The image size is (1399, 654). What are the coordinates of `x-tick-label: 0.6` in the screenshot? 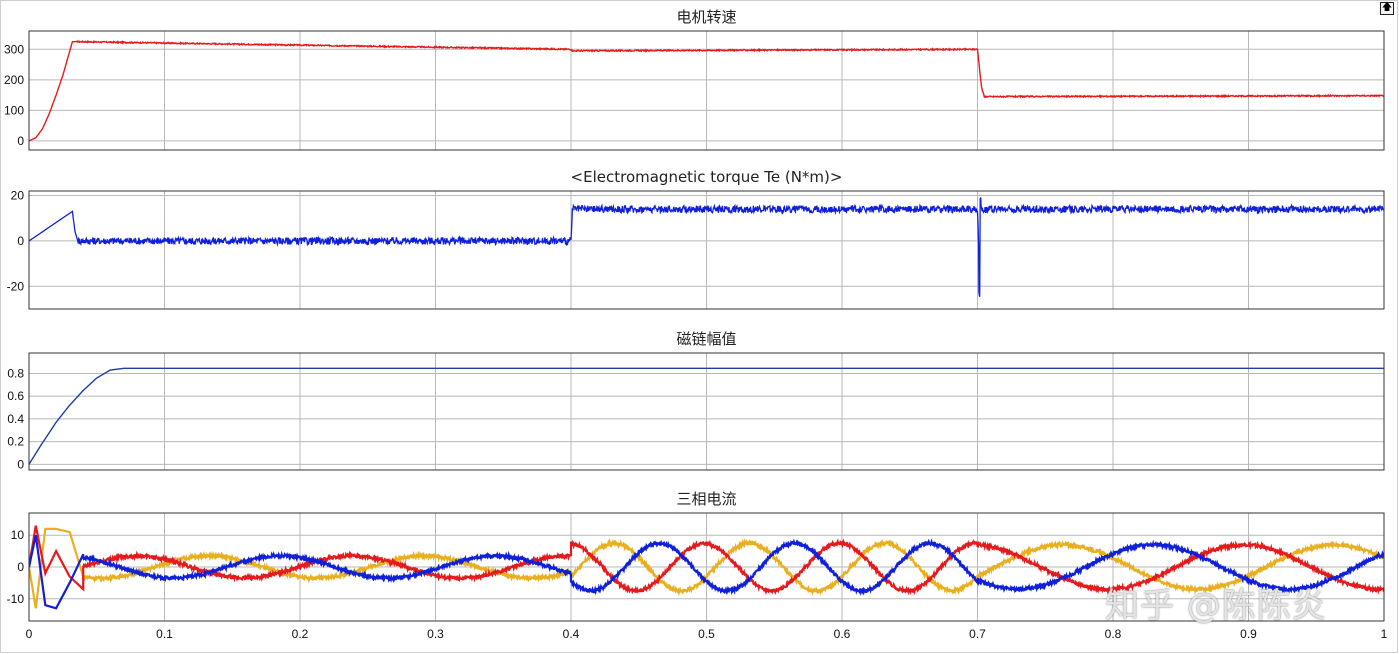 It's located at (842, 634).